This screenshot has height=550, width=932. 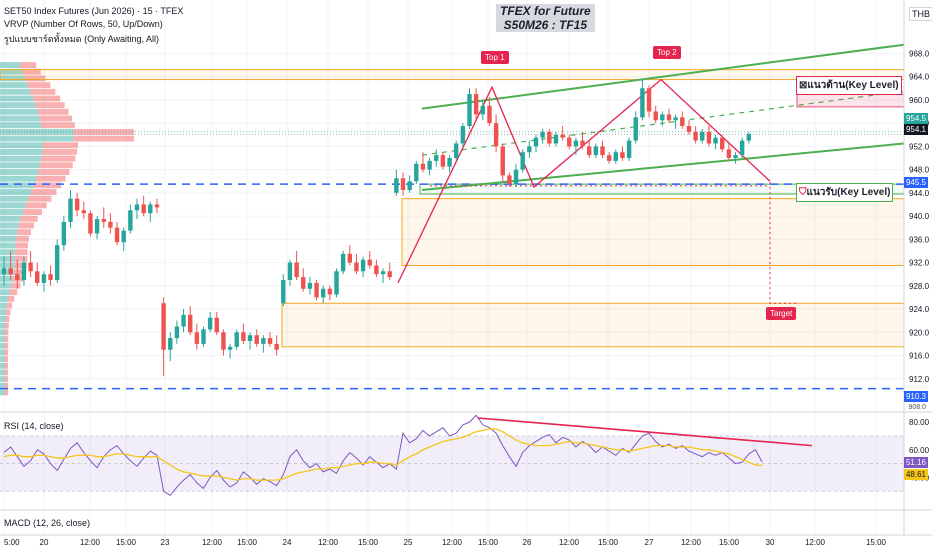 I want to click on macd-legend: MACD (12, 26, close), so click(x=47, y=523).